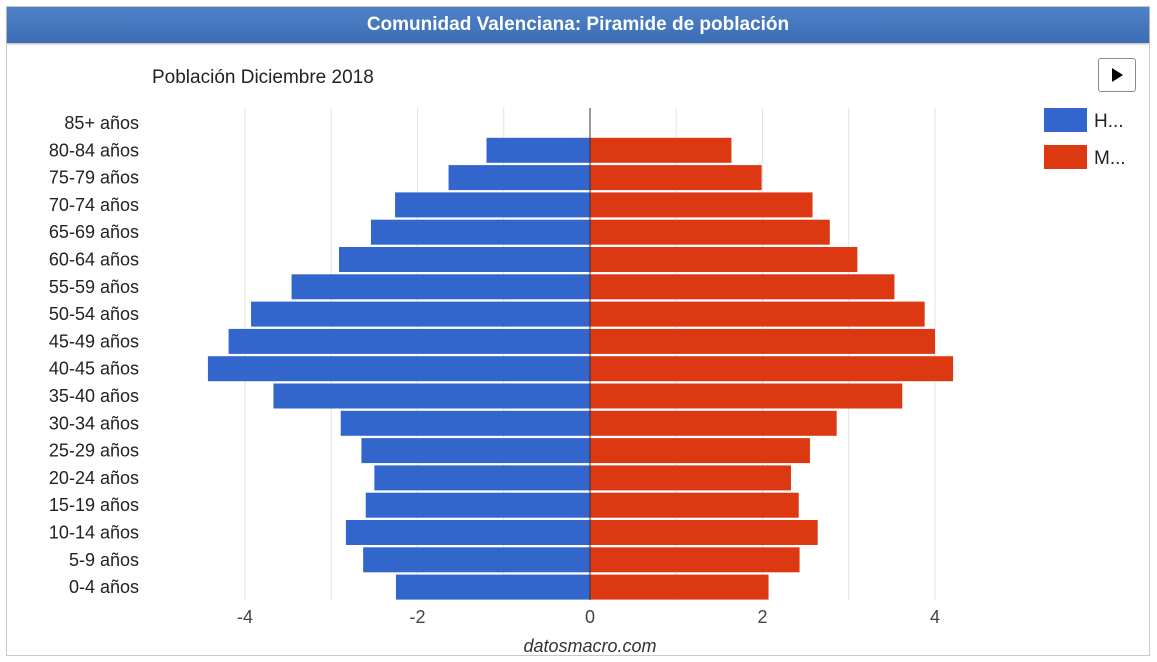 This screenshot has width=1157, height=662. Describe the element at coordinates (94, 369) in the screenshot. I see `y-tick-label: 40-45 años` at that location.